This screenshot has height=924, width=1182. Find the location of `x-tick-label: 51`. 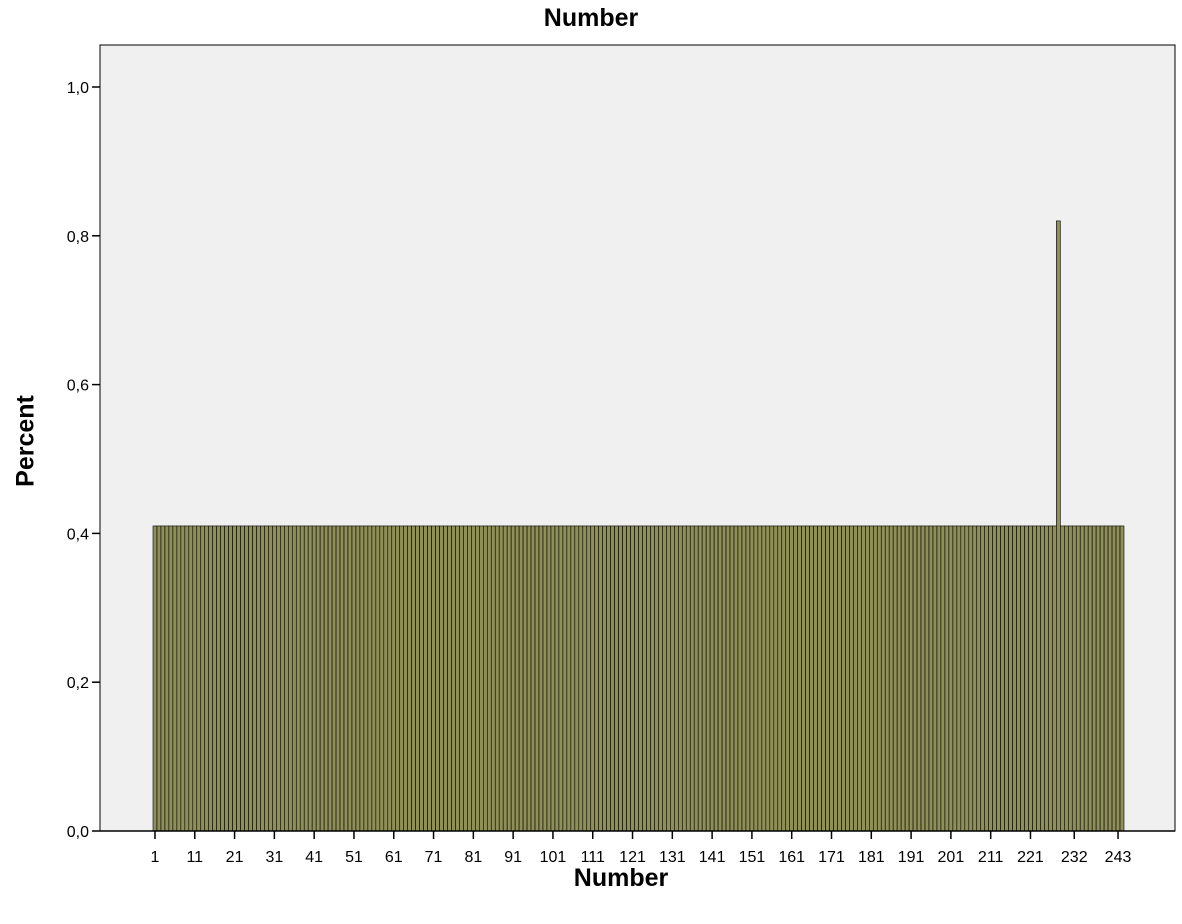

x-tick-label: 51 is located at coordinates (354, 857).